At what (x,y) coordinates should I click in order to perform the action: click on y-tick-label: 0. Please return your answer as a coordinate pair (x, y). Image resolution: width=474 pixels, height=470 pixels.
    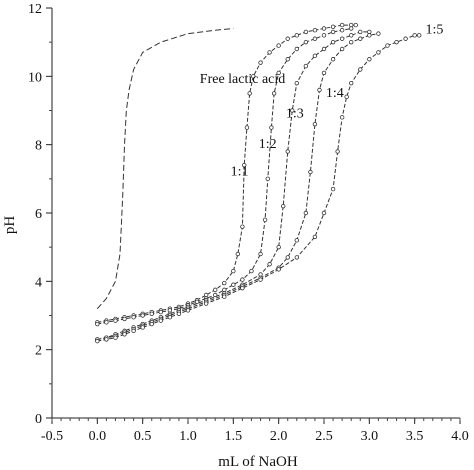
    Looking at the image, I should click on (38, 419).